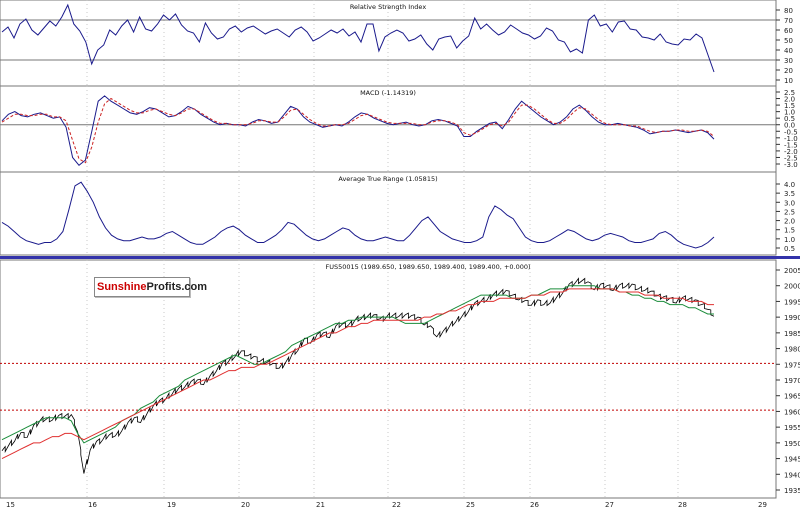  I want to click on y-tick-label: 10, so click(788, 81).